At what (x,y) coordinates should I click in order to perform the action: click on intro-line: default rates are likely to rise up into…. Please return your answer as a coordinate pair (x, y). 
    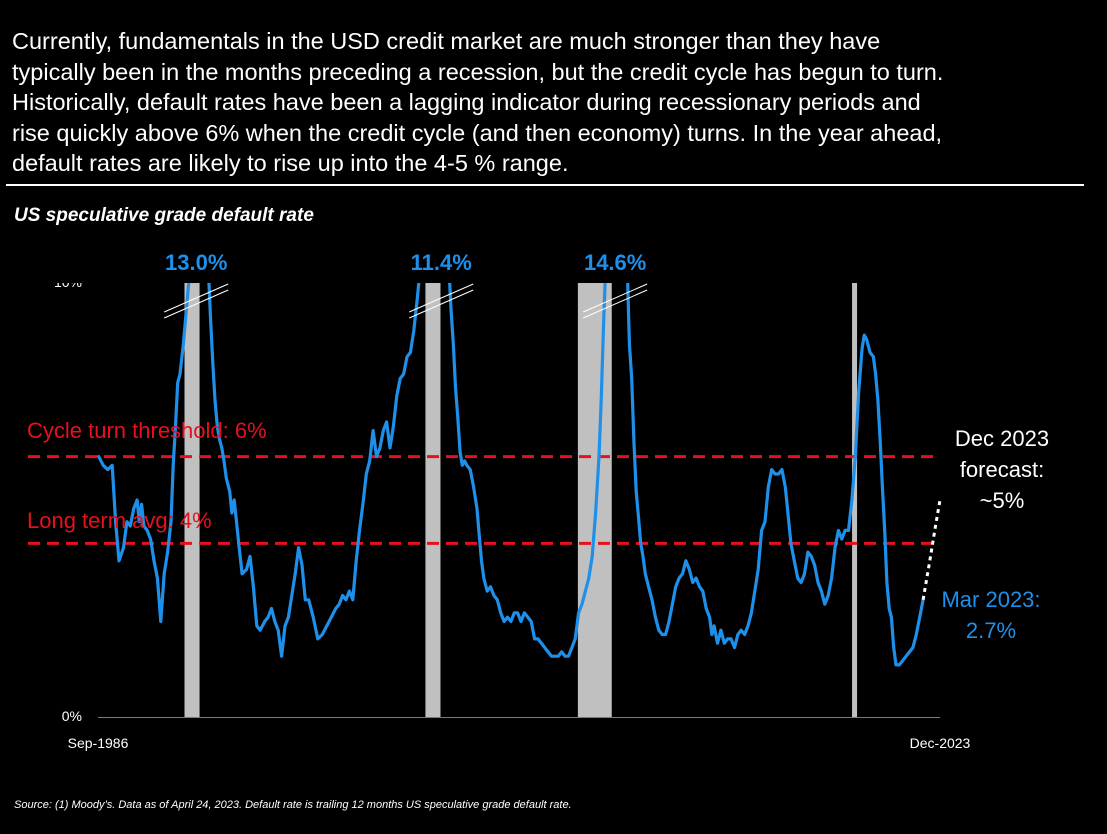
    Looking at the image, I should click on (290, 163).